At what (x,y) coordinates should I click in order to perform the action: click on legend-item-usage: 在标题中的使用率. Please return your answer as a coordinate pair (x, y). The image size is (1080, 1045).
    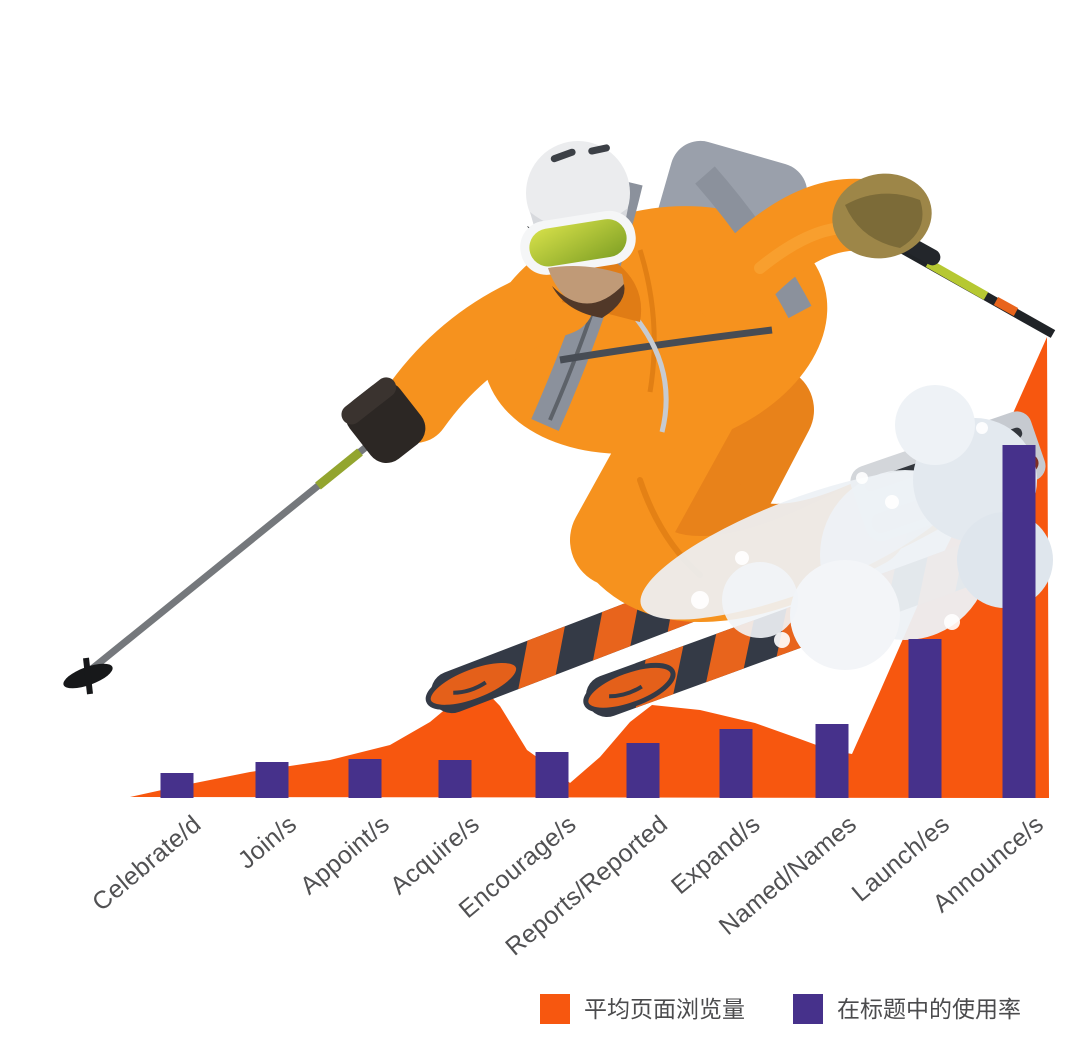
    Looking at the image, I should click on (907, 1009).